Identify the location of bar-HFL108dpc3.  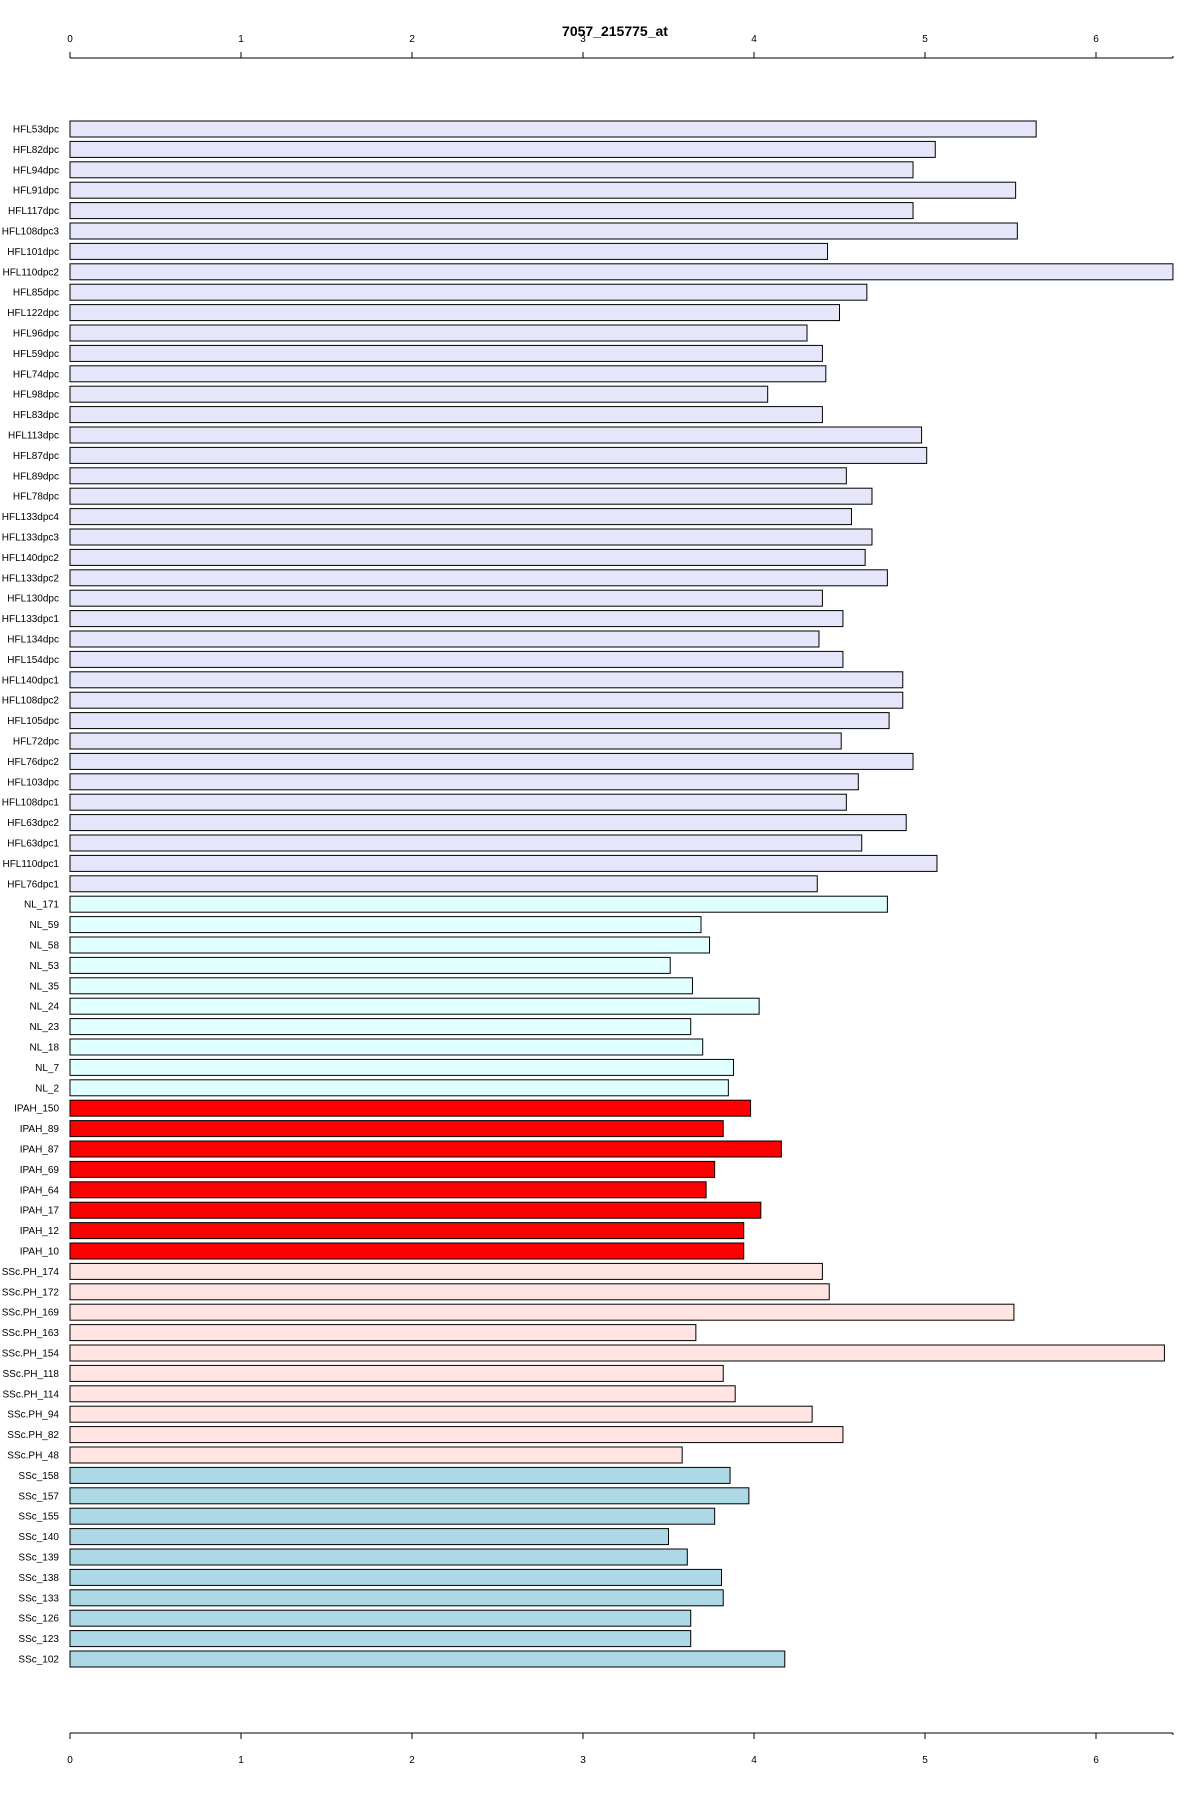
(543, 231).